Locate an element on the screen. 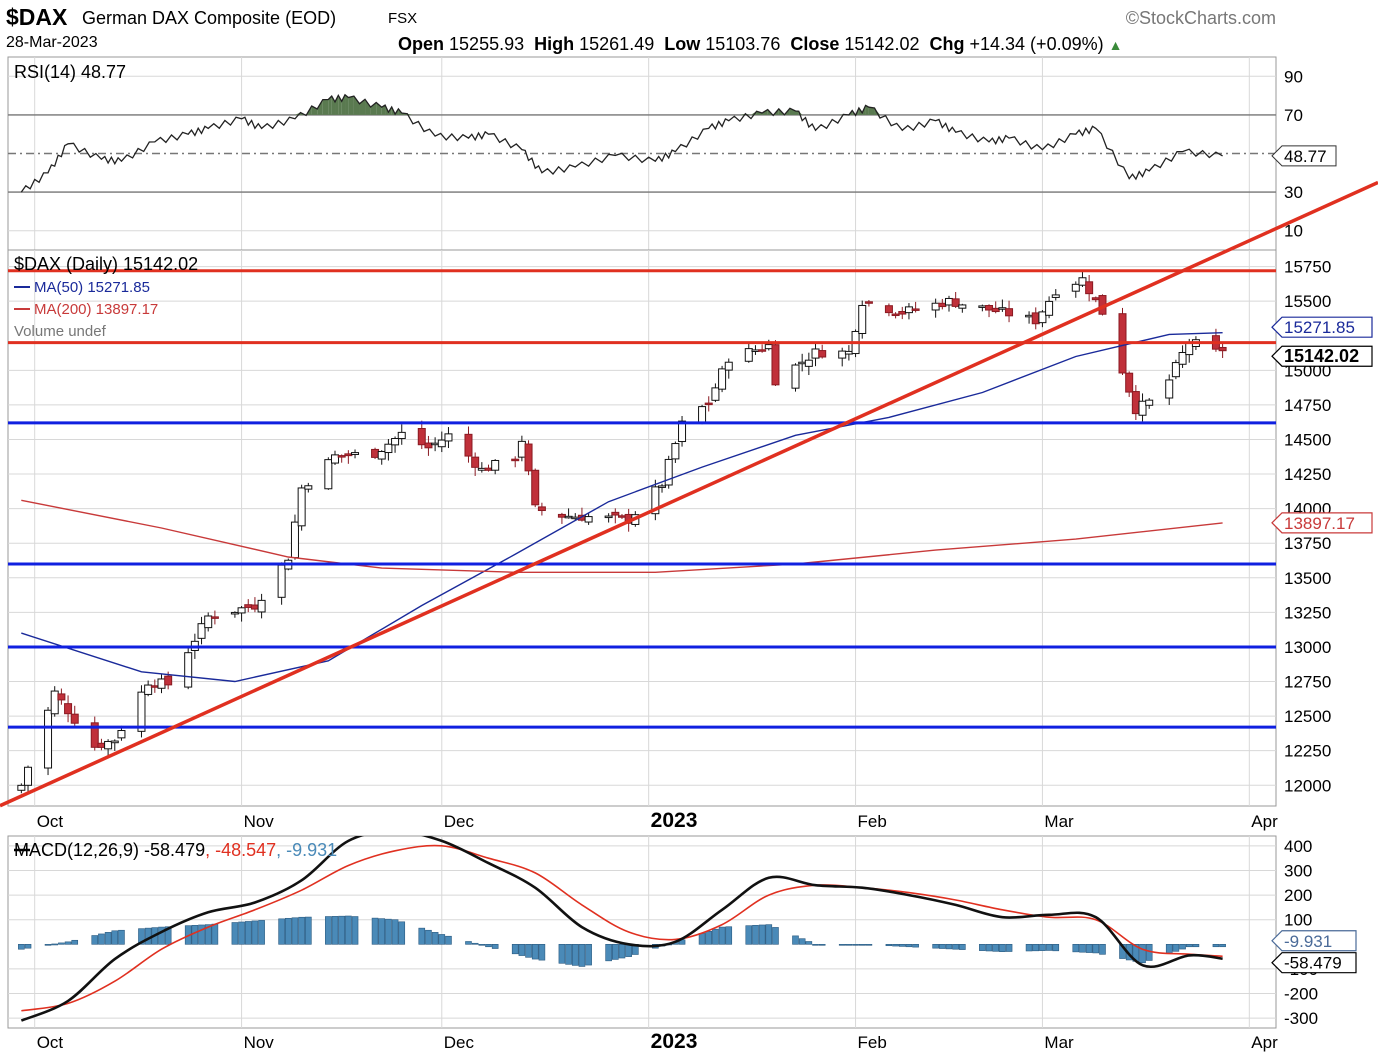  rsi-line is located at coordinates (621, 143).